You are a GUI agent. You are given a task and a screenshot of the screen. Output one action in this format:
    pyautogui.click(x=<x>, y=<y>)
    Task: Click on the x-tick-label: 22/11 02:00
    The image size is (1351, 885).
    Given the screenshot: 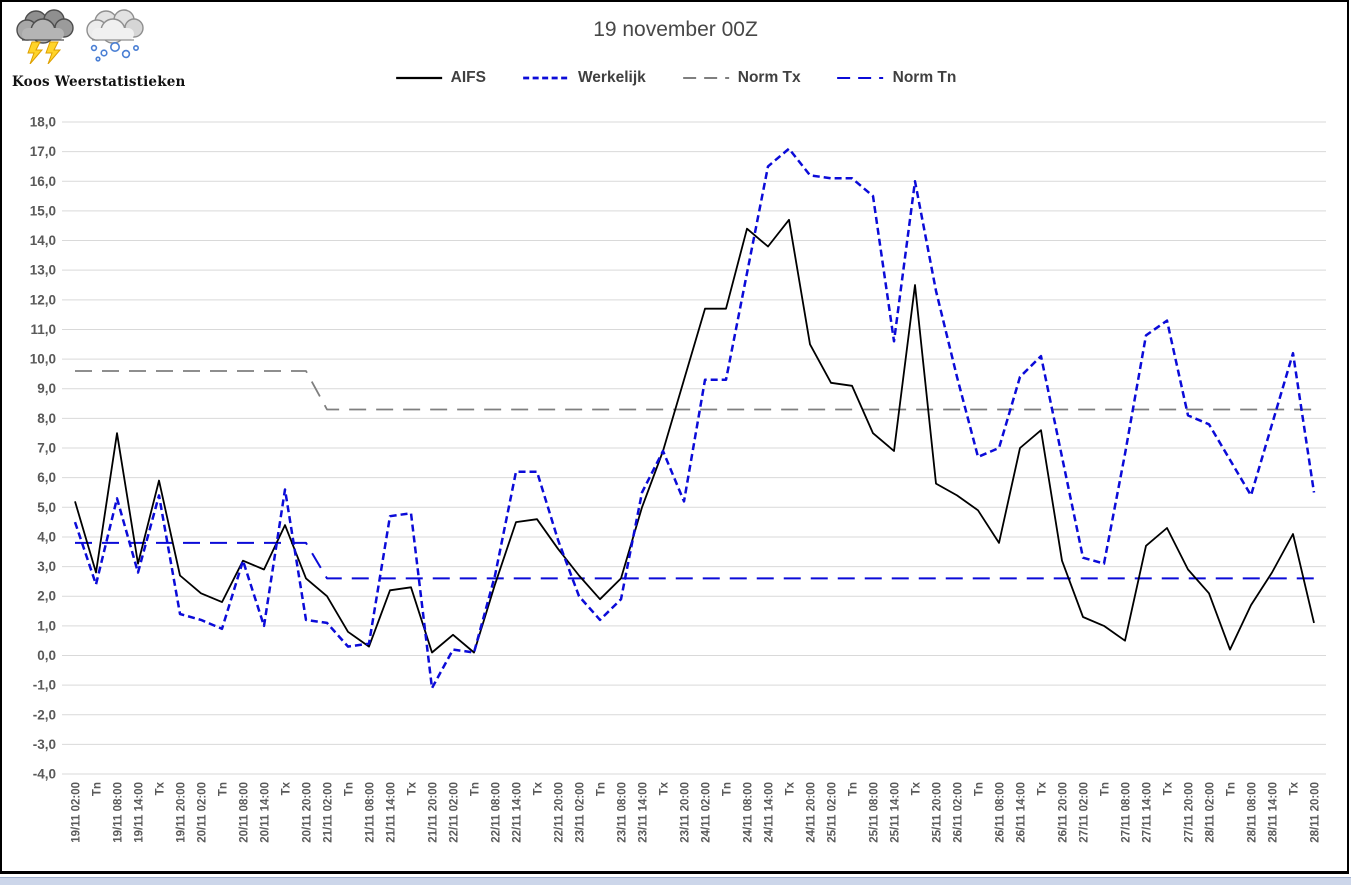 What is the action you would take?
    pyautogui.click(x=455, y=812)
    